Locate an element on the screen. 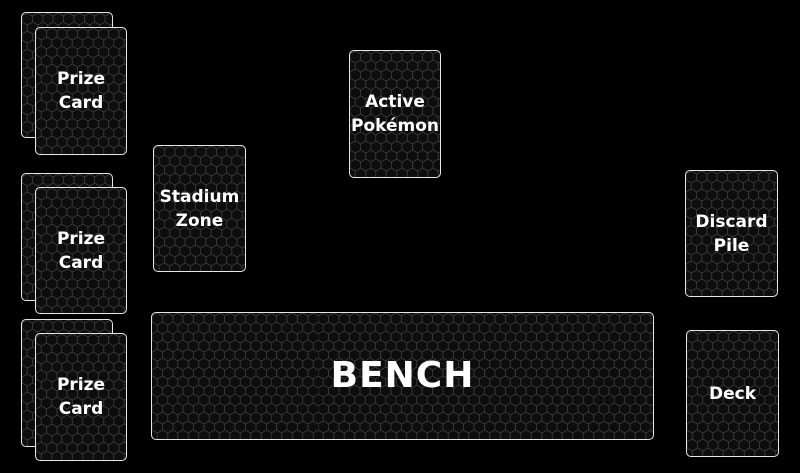 This screenshot has width=800, height=473. discard-pile-zone: Discard Pile is located at coordinates (731, 233).